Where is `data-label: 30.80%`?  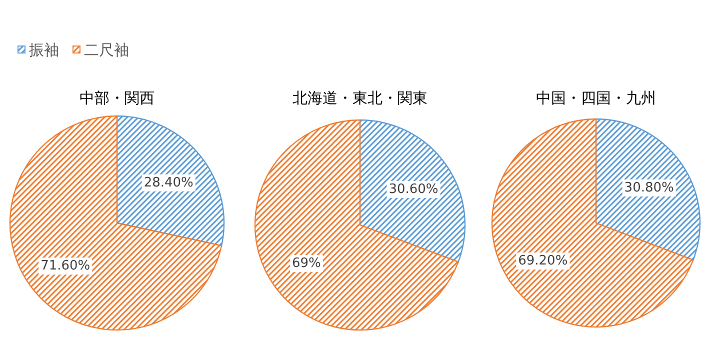 data-label: 30.80% is located at coordinates (649, 188).